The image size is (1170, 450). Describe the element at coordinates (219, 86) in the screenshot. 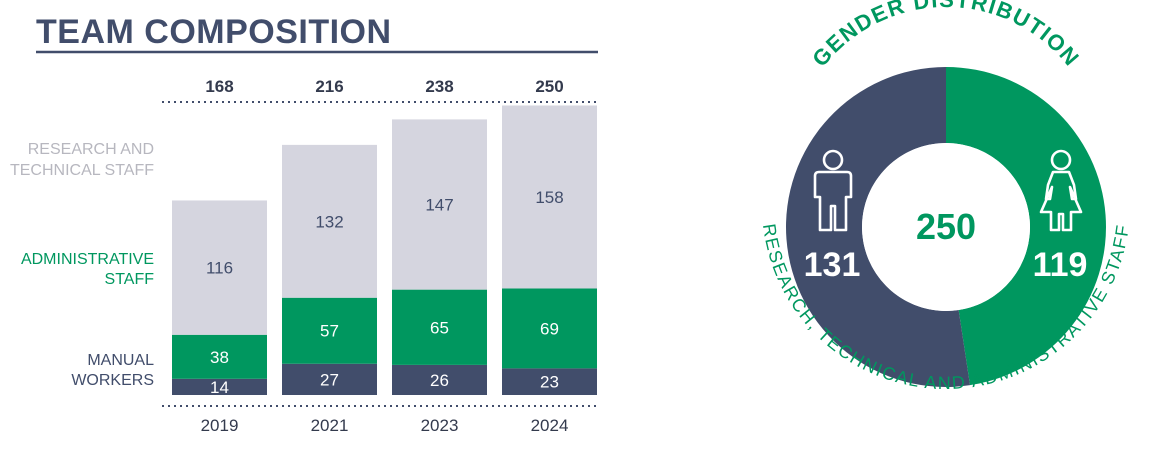

I see `bar-total-label: 168` at that location.